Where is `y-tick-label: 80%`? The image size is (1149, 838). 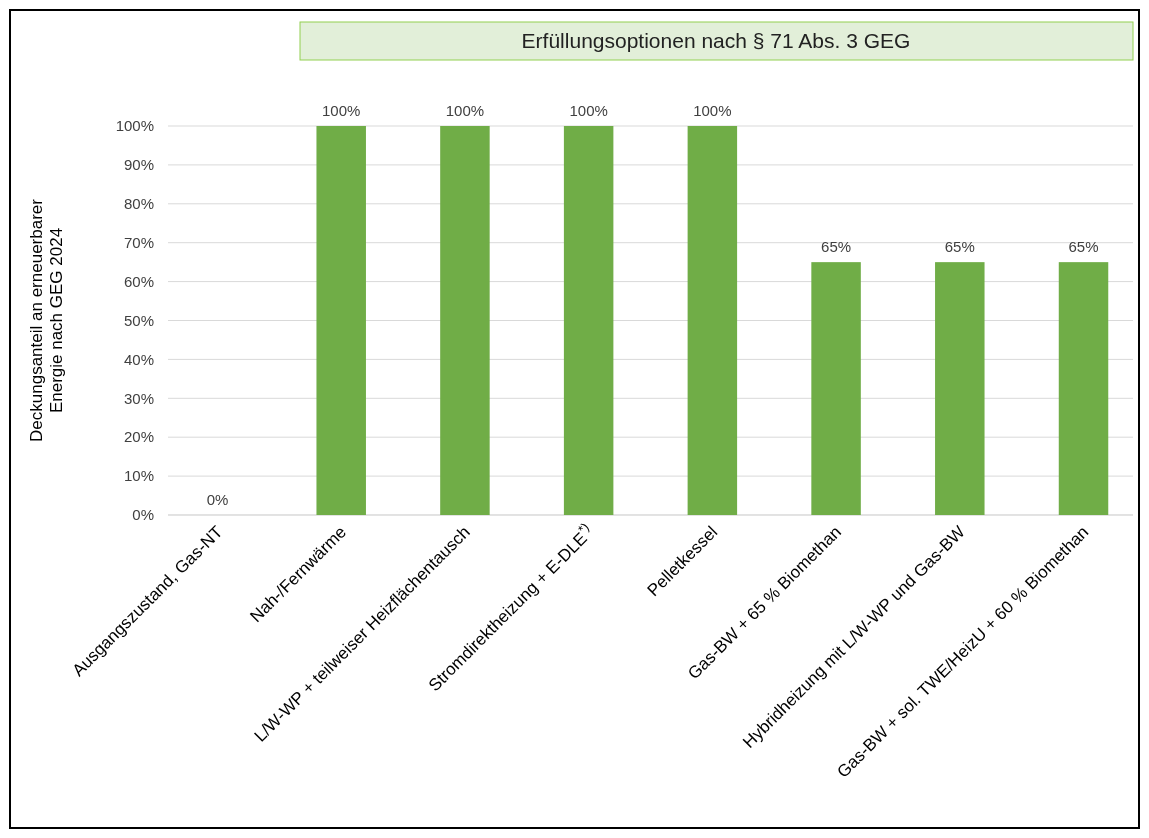
y-tick-label: 80% is located at coordinates (138, 204).